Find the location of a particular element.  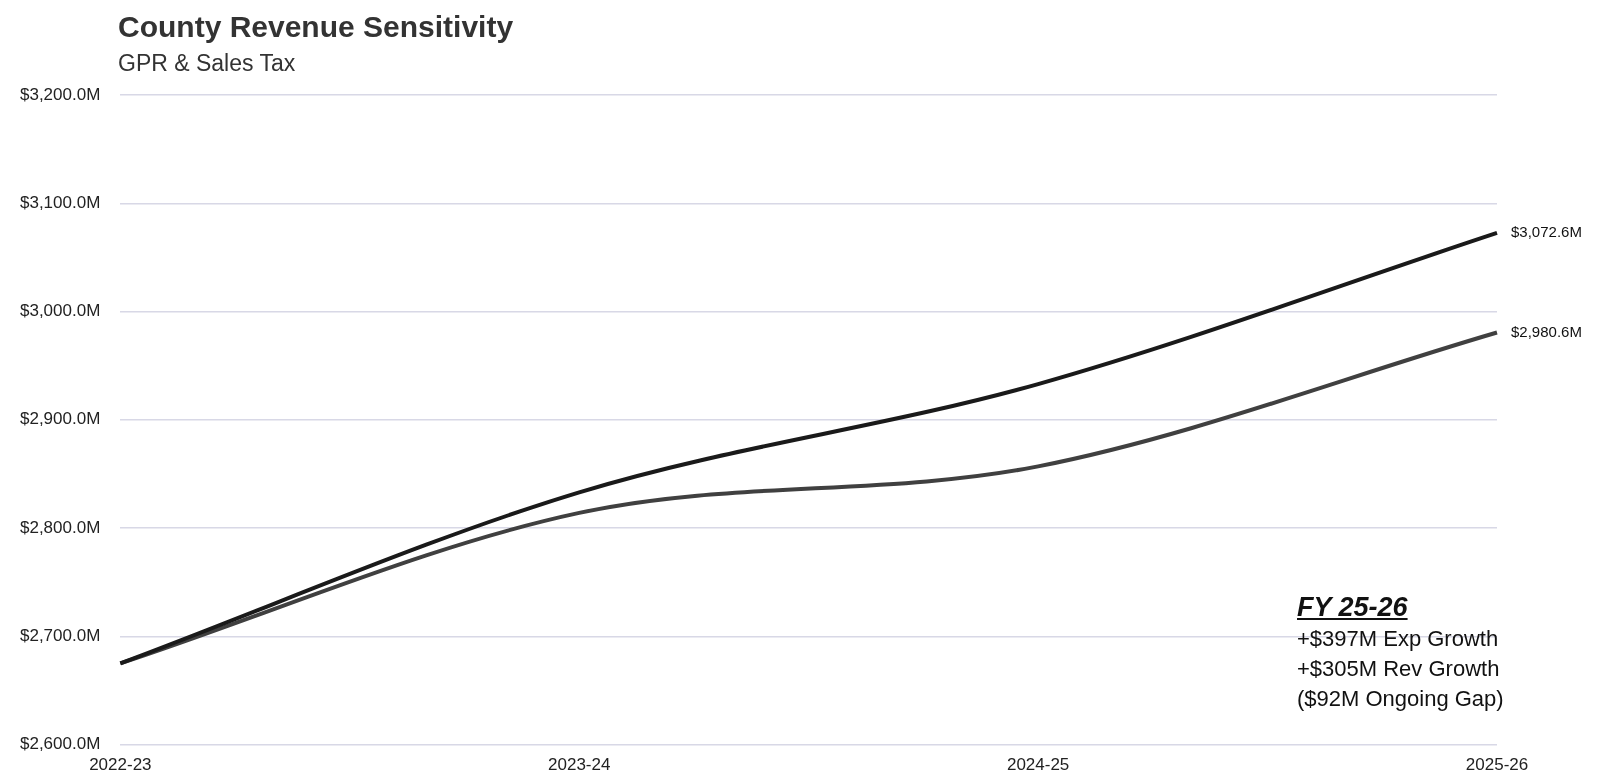

chart-subtitle: GPR & Sales Tax is located at coordinates (207, 63).